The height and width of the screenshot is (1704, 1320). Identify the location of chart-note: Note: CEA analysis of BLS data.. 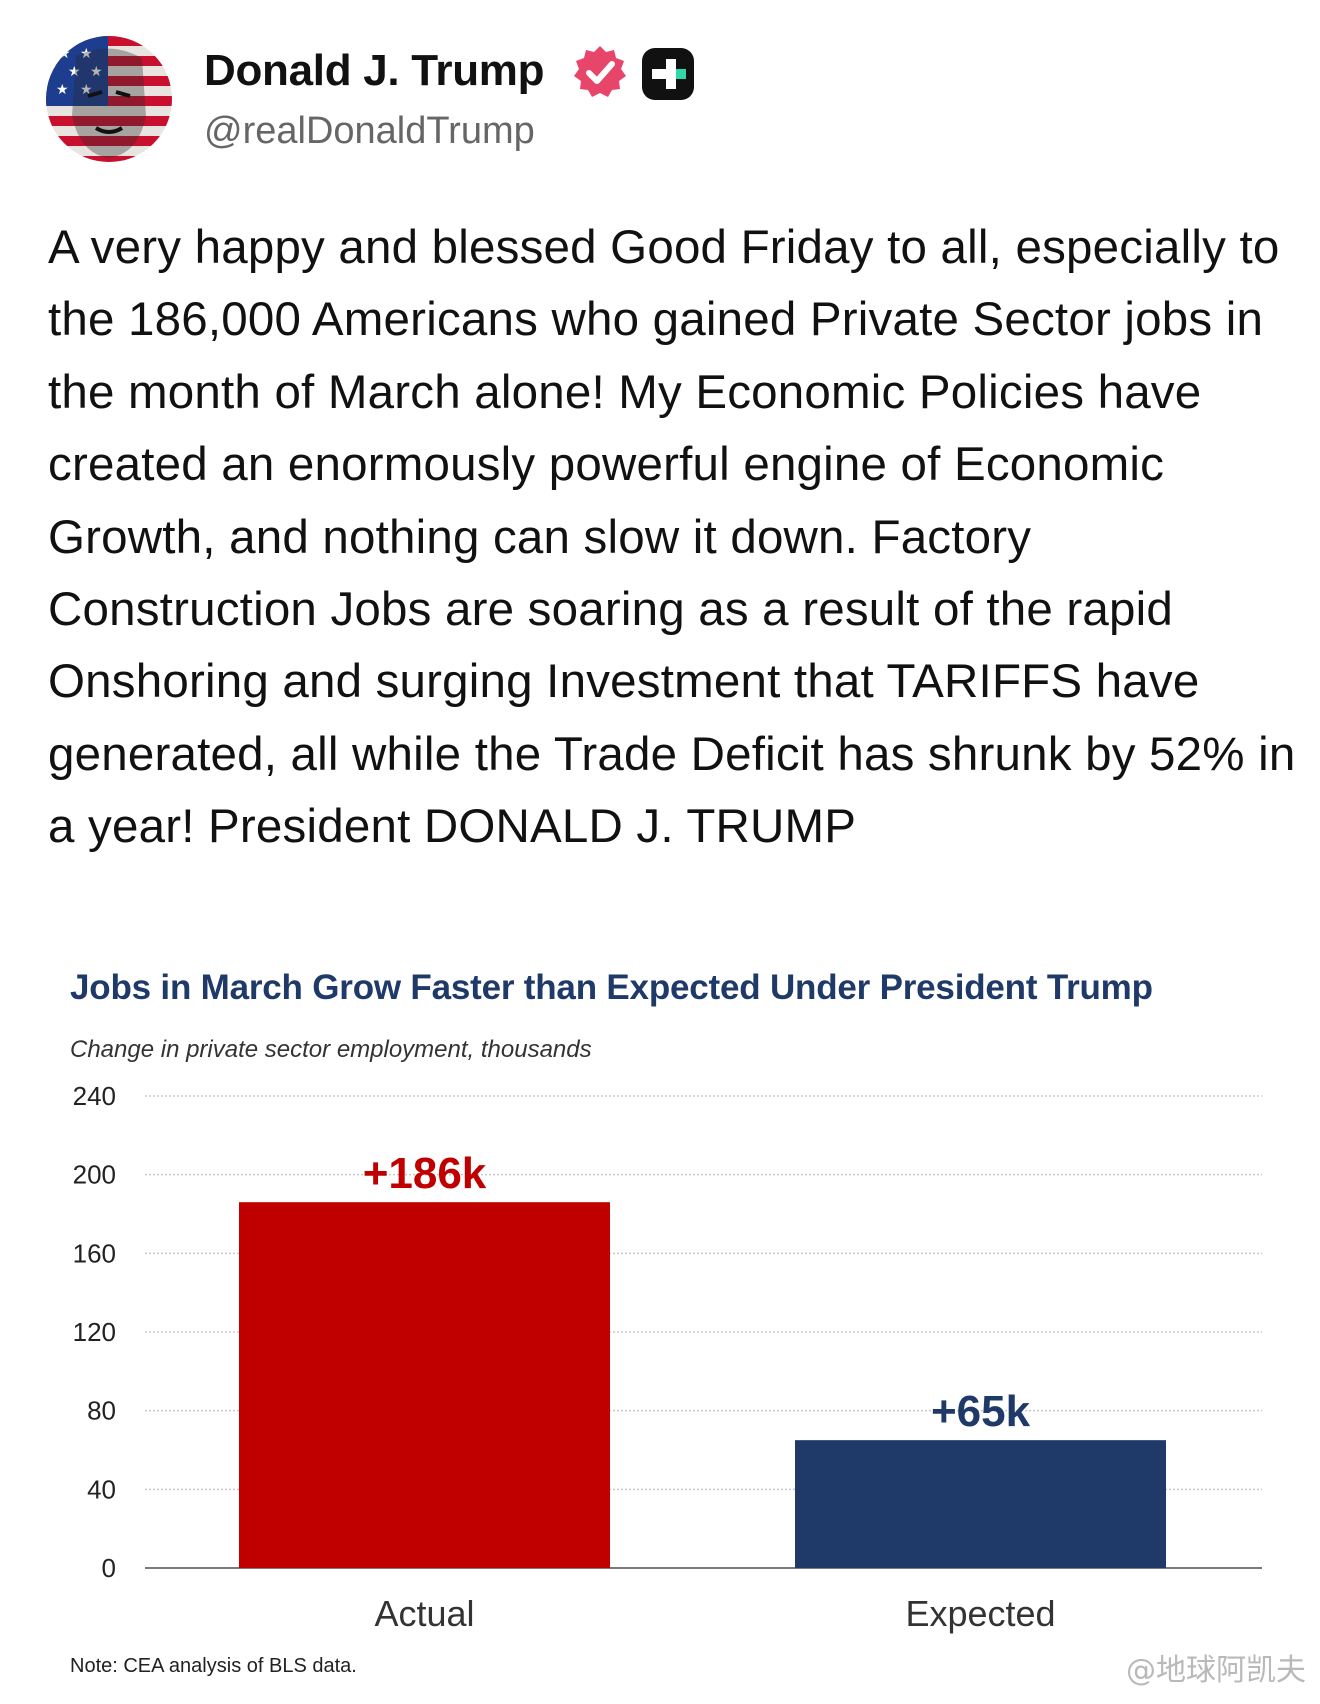
(213, 1666).